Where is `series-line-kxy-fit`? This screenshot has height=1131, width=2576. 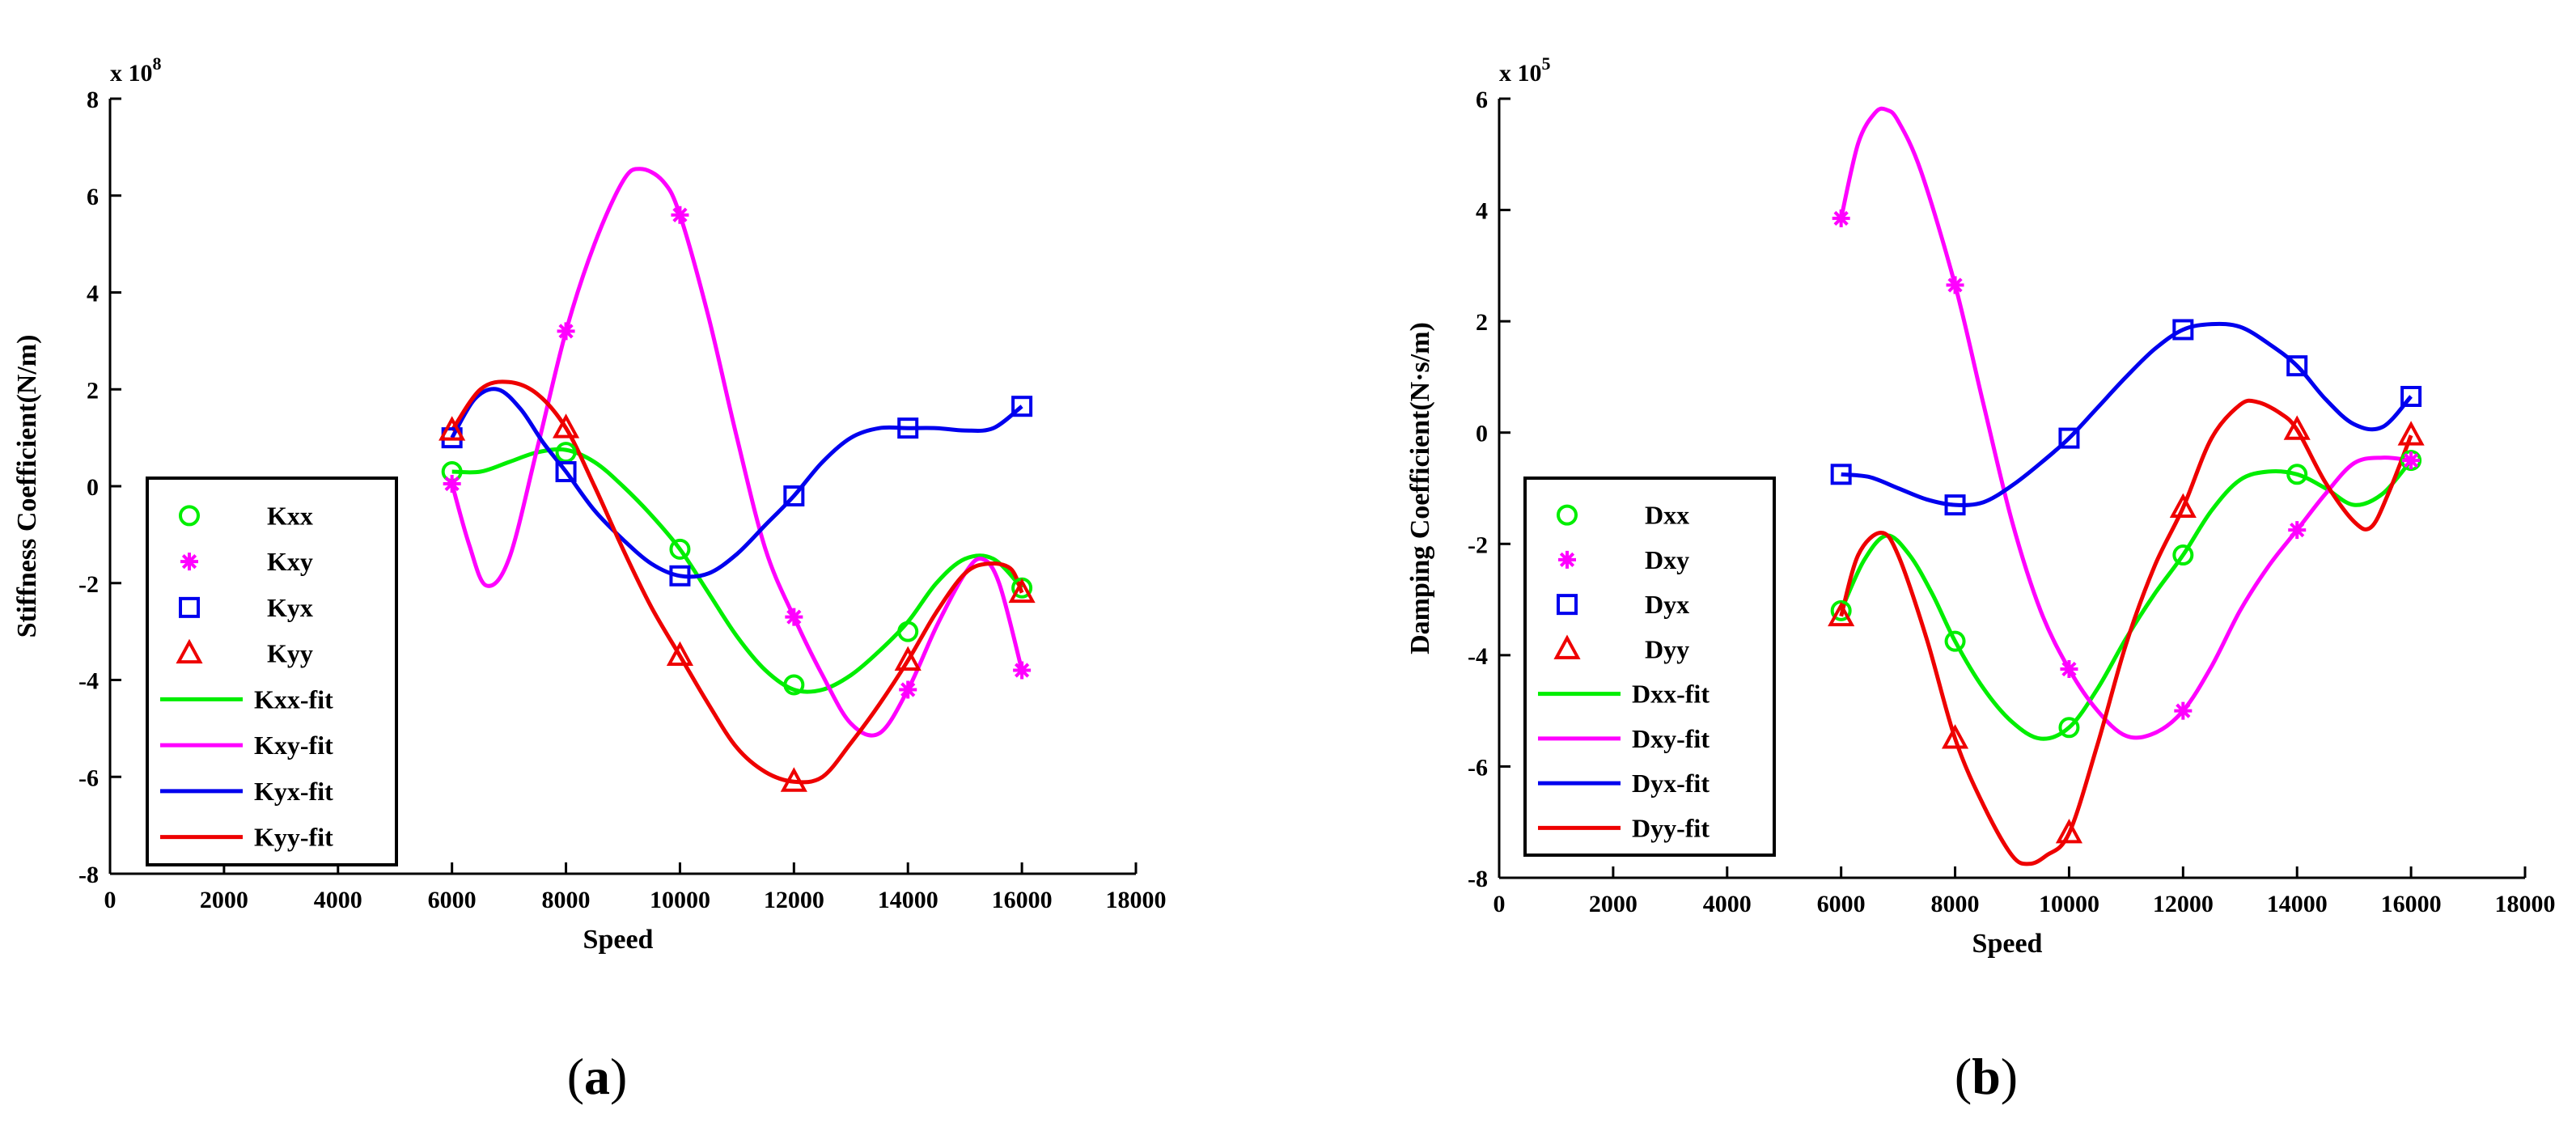
series-line-kxy-fit is located at coordinates (737, 452).